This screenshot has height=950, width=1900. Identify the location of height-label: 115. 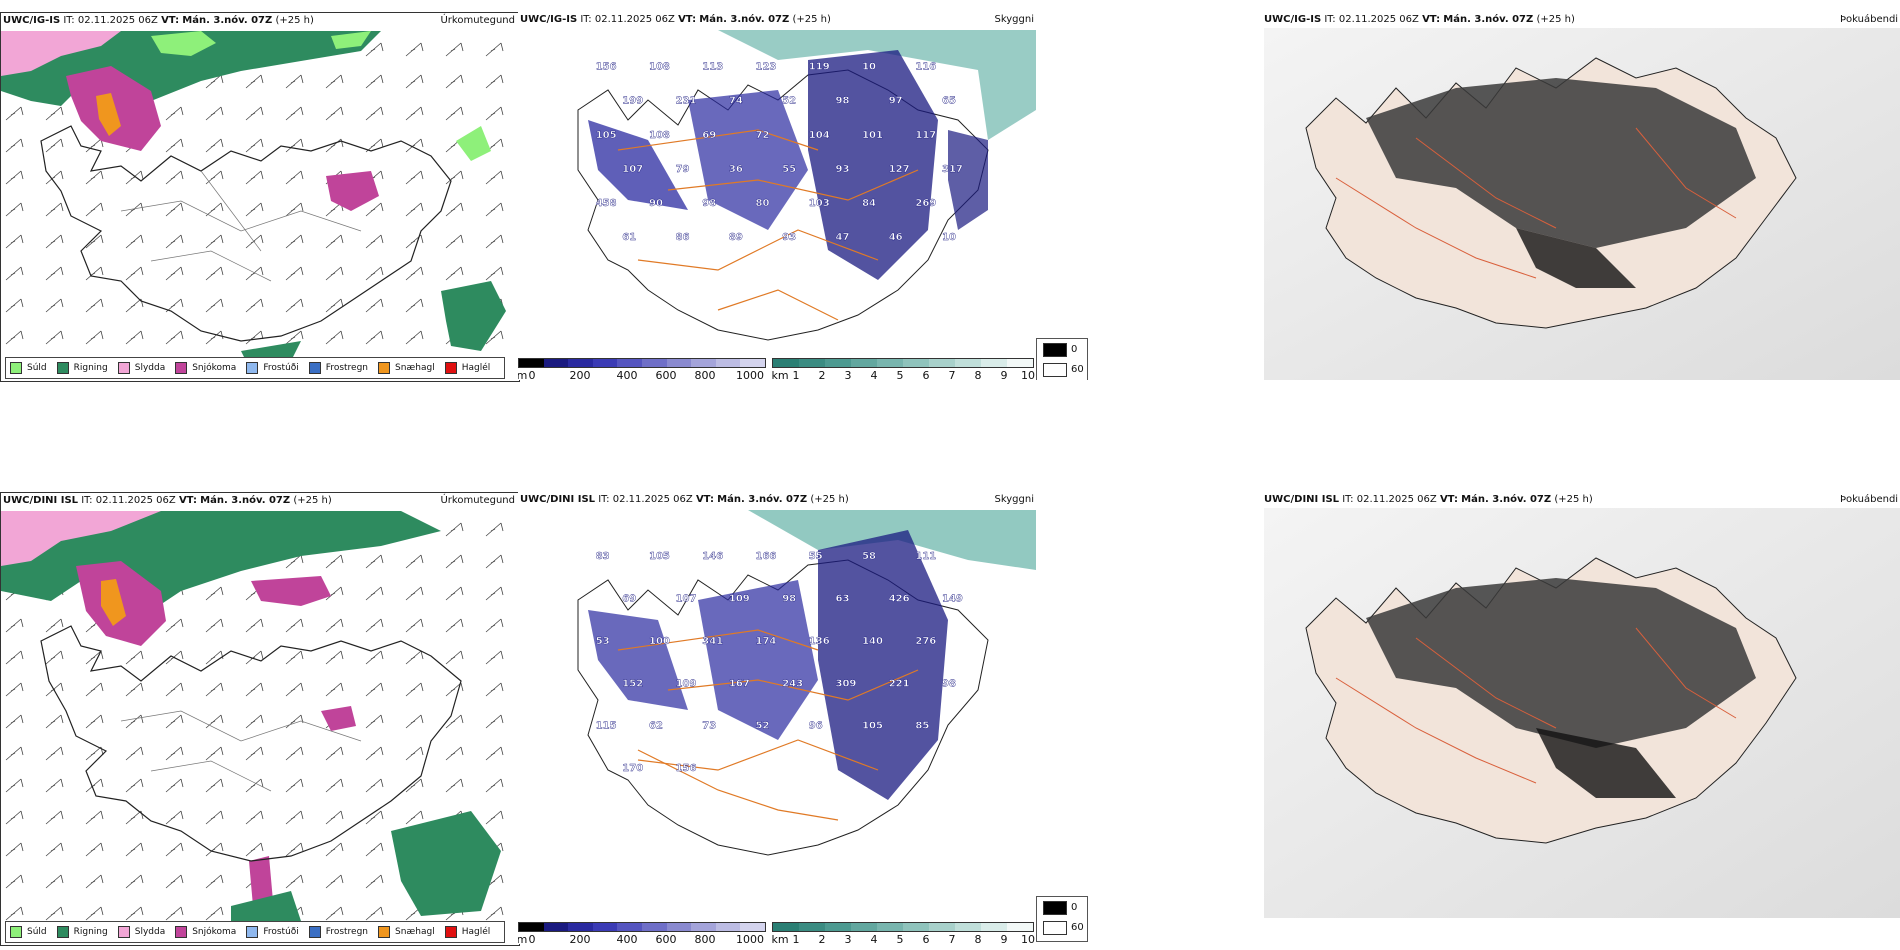
(606, 726).